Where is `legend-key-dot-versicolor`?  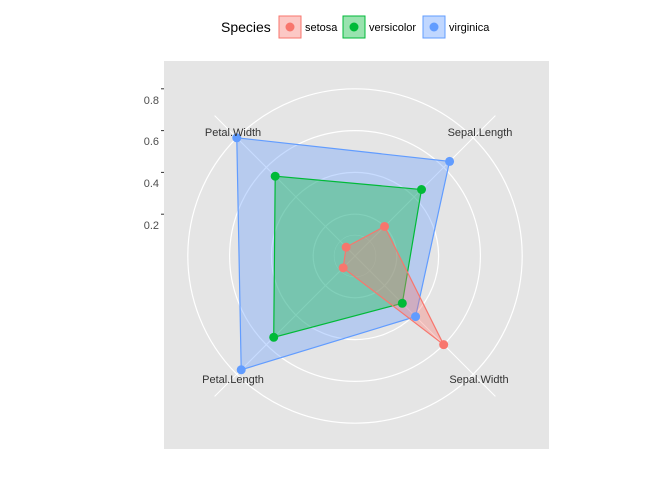
legend-key-dot-versicolor is located at coordinates (354, 27).